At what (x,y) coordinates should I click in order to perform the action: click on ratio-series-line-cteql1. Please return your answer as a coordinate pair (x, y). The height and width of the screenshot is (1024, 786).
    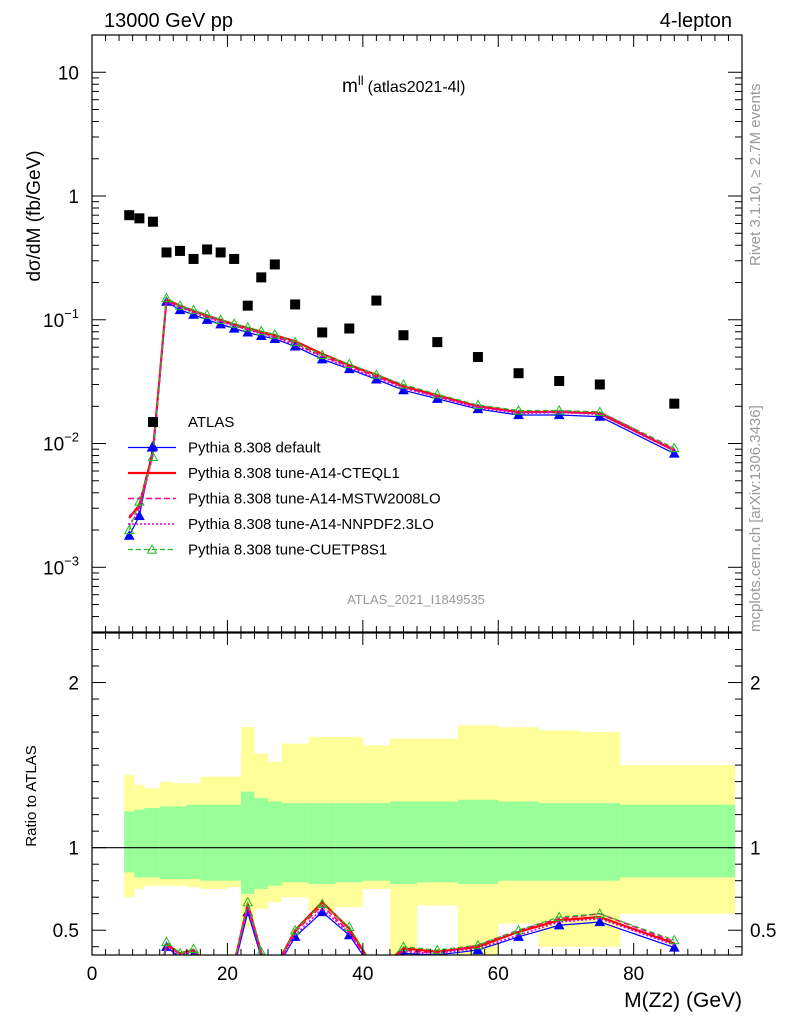
    Looking at the image, I should click on (419, 927).